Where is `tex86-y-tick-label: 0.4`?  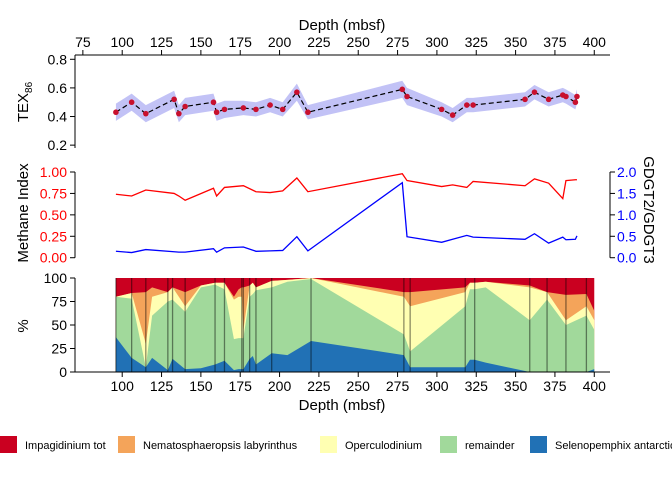
tex86-y-tick-label: 0.4 is located at coordinates (58, 117).